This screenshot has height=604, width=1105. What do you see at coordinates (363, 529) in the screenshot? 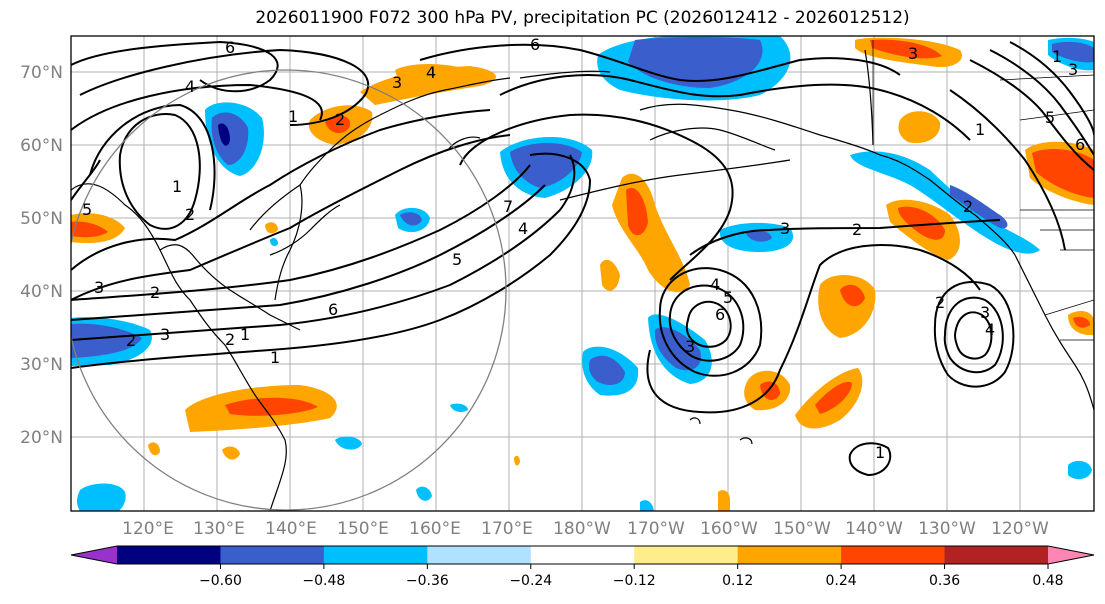
I see `lon-label: 150°E` at bounding box center [363, 529].